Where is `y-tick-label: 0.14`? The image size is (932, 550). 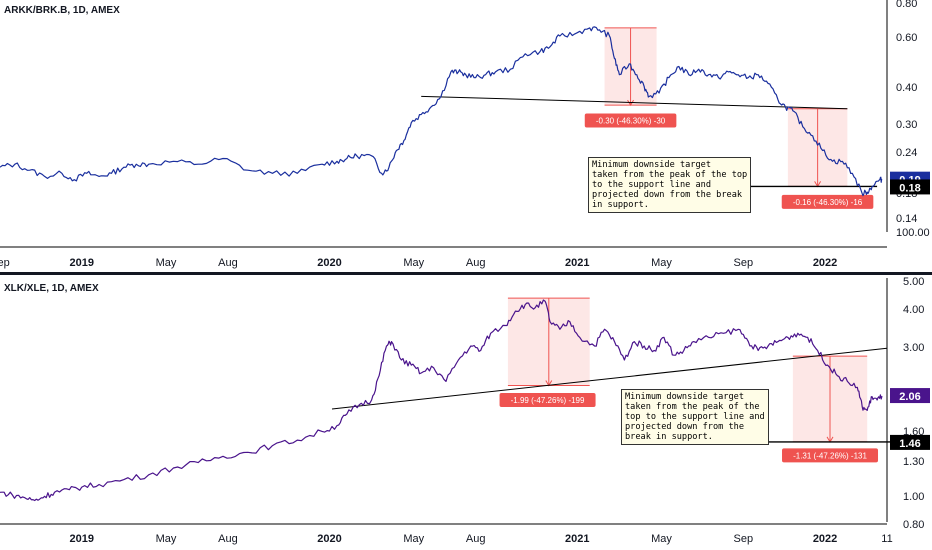 y-tick-label: 0.14 is located at coordinates (906, 219).